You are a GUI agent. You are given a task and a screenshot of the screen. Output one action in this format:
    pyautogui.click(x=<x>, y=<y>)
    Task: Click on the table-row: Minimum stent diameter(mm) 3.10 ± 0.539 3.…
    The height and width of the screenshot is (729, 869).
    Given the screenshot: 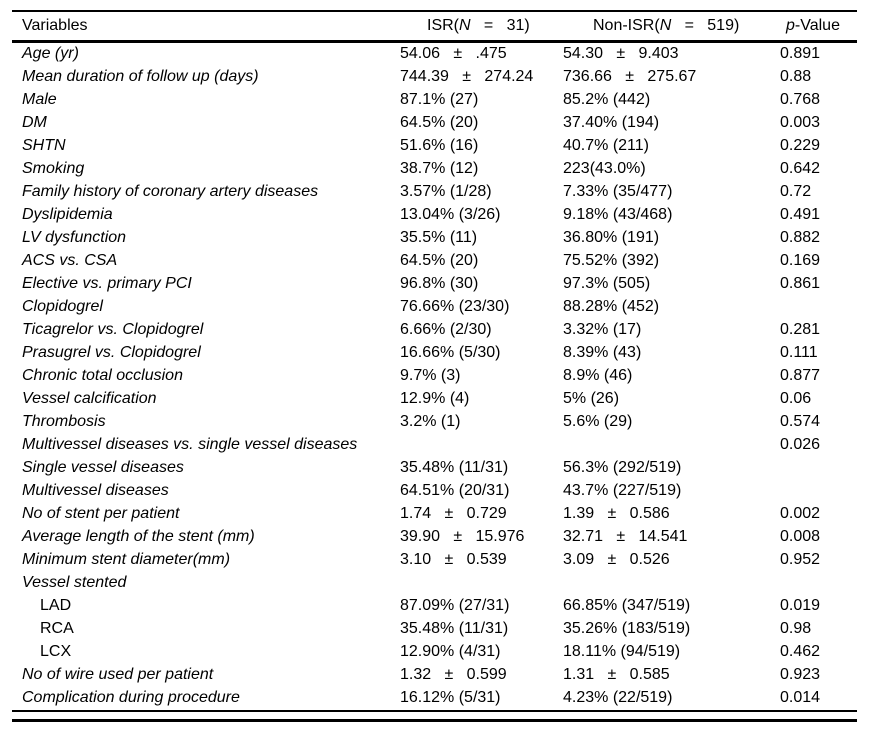 What is the action you would take?
    pyautogui.click(x=434, y=560)
    